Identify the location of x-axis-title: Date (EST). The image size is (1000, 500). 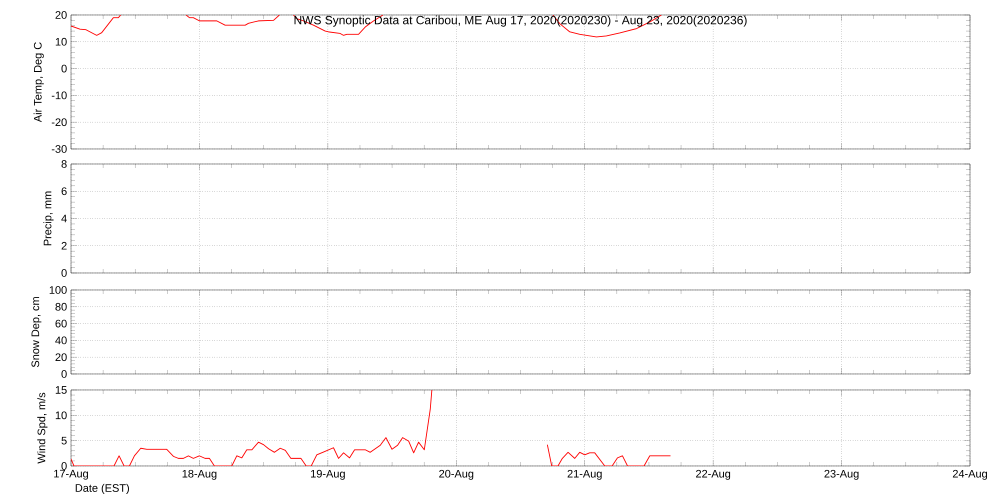
(102, 489).